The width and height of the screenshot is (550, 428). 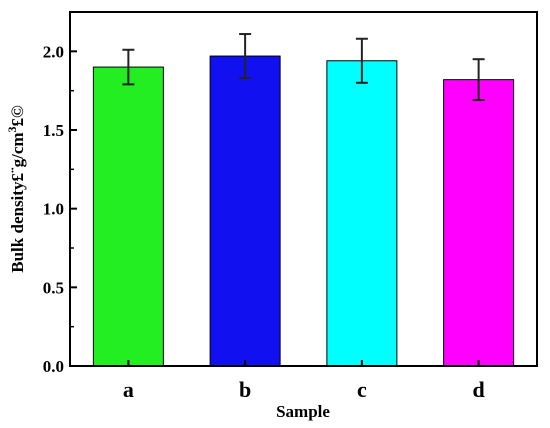 I want to click on y-tick-label-4: 2.0, so click(x=53, y=51).